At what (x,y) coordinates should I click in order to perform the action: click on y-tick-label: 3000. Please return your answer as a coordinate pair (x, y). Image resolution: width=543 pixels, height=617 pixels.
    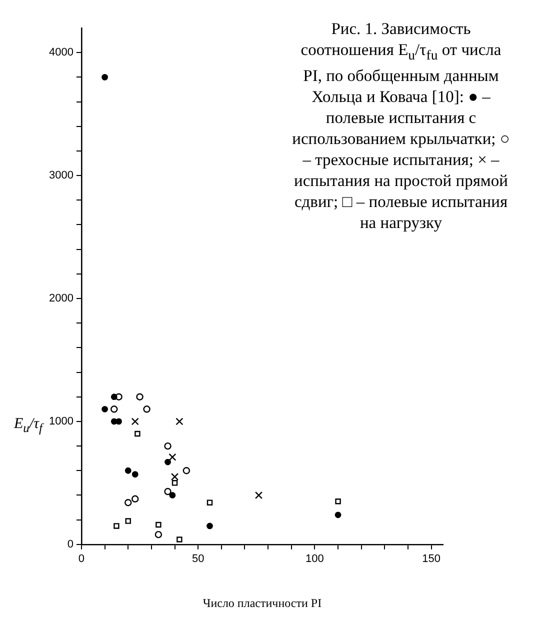
    Looking at the image, I should click on (61, 176).